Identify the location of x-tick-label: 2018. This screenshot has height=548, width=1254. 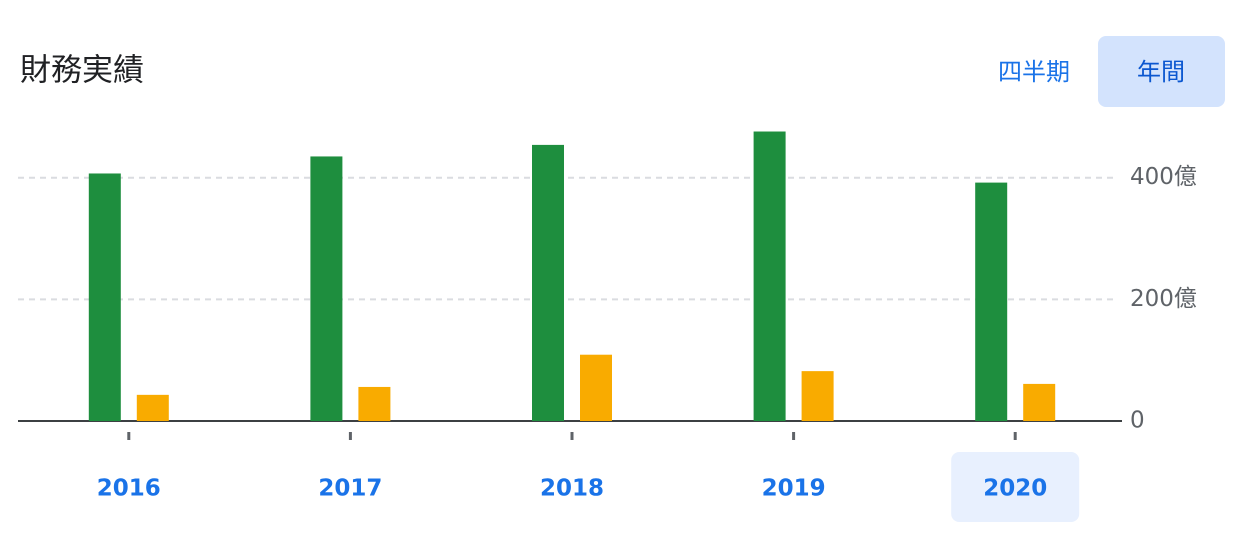
(572, 489).